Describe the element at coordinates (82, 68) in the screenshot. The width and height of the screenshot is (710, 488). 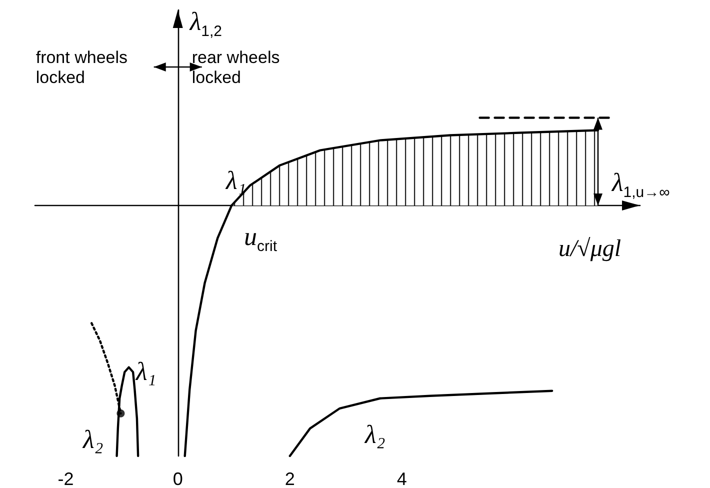
I see `text: front wheels locked` at that location.